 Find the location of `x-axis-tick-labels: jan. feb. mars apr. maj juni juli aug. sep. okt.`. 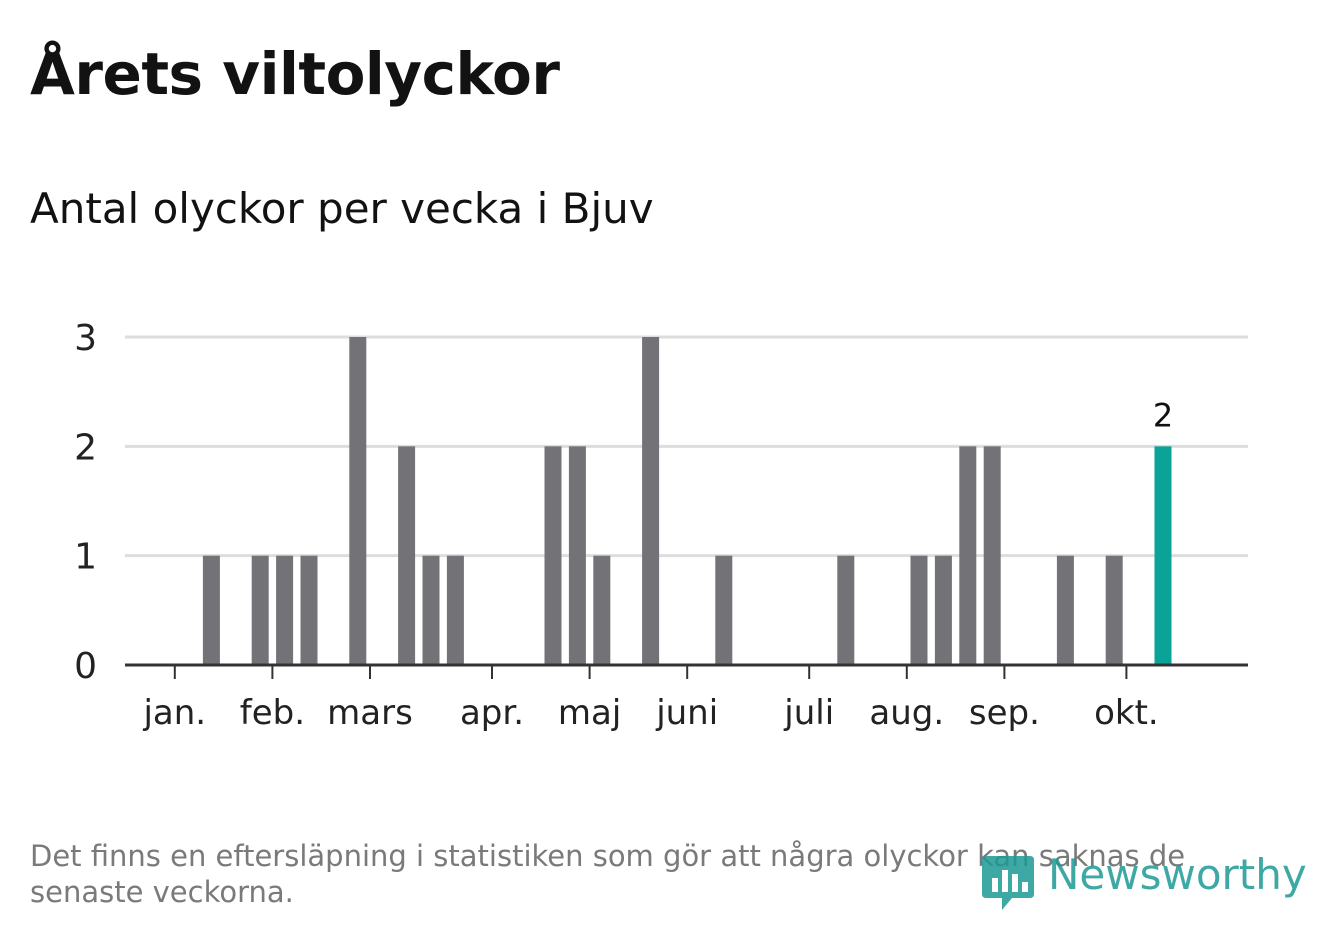

x-axis-tick-labels: jan. feb. mars apr. maj juni juli aug. sep. okt. is located at coordinates (650, 713).